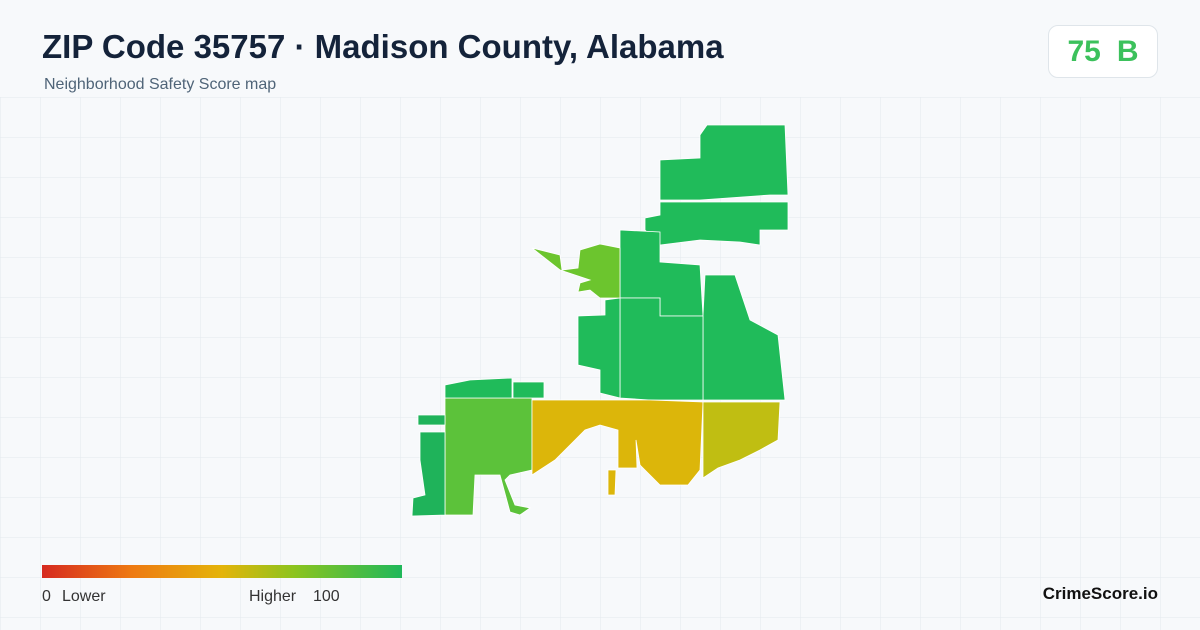 The height and width of the screenshot is (630, 1200). Describe the element at coordinates (222, 571) in the screenshot. I see `legend-gradient` at that location.